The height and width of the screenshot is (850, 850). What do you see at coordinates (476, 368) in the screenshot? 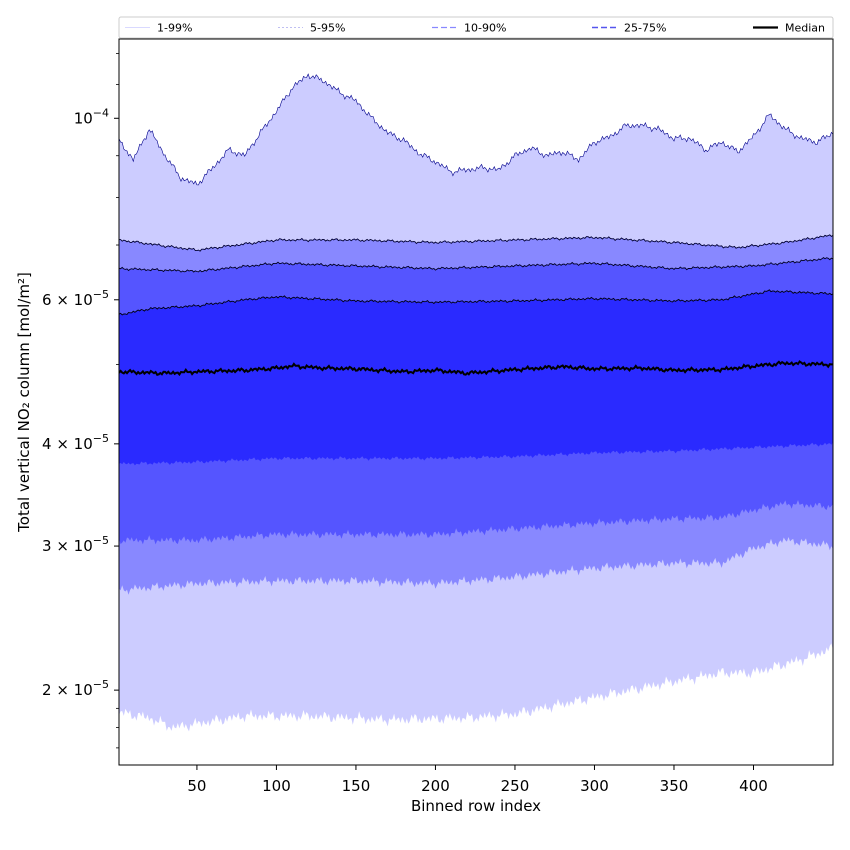
I see `median-line` at bounding box center [476, 368].